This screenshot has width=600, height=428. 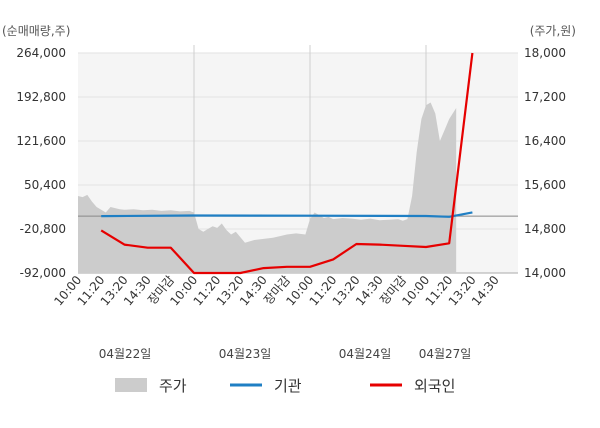 I want to click on right-tick-label: 16,400, so click(x=545, y=141).